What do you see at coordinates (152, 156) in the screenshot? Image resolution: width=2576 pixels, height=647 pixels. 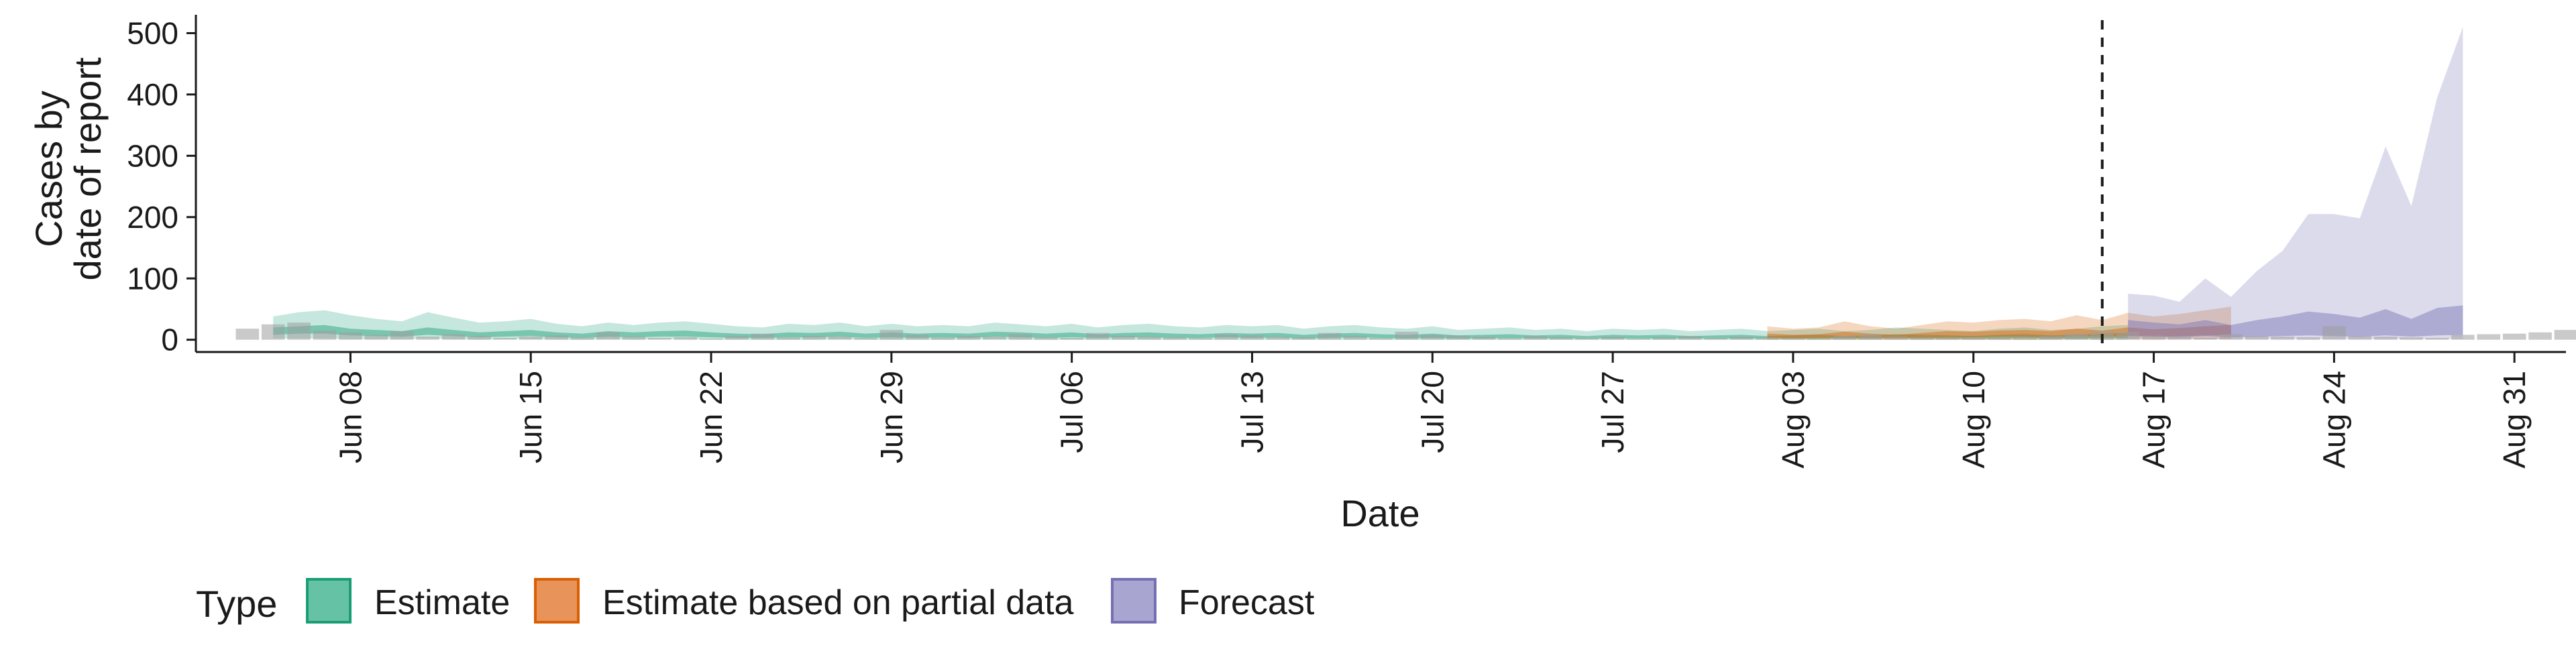 I see `y-tick-label: 300` at bounding box center [152, 156].